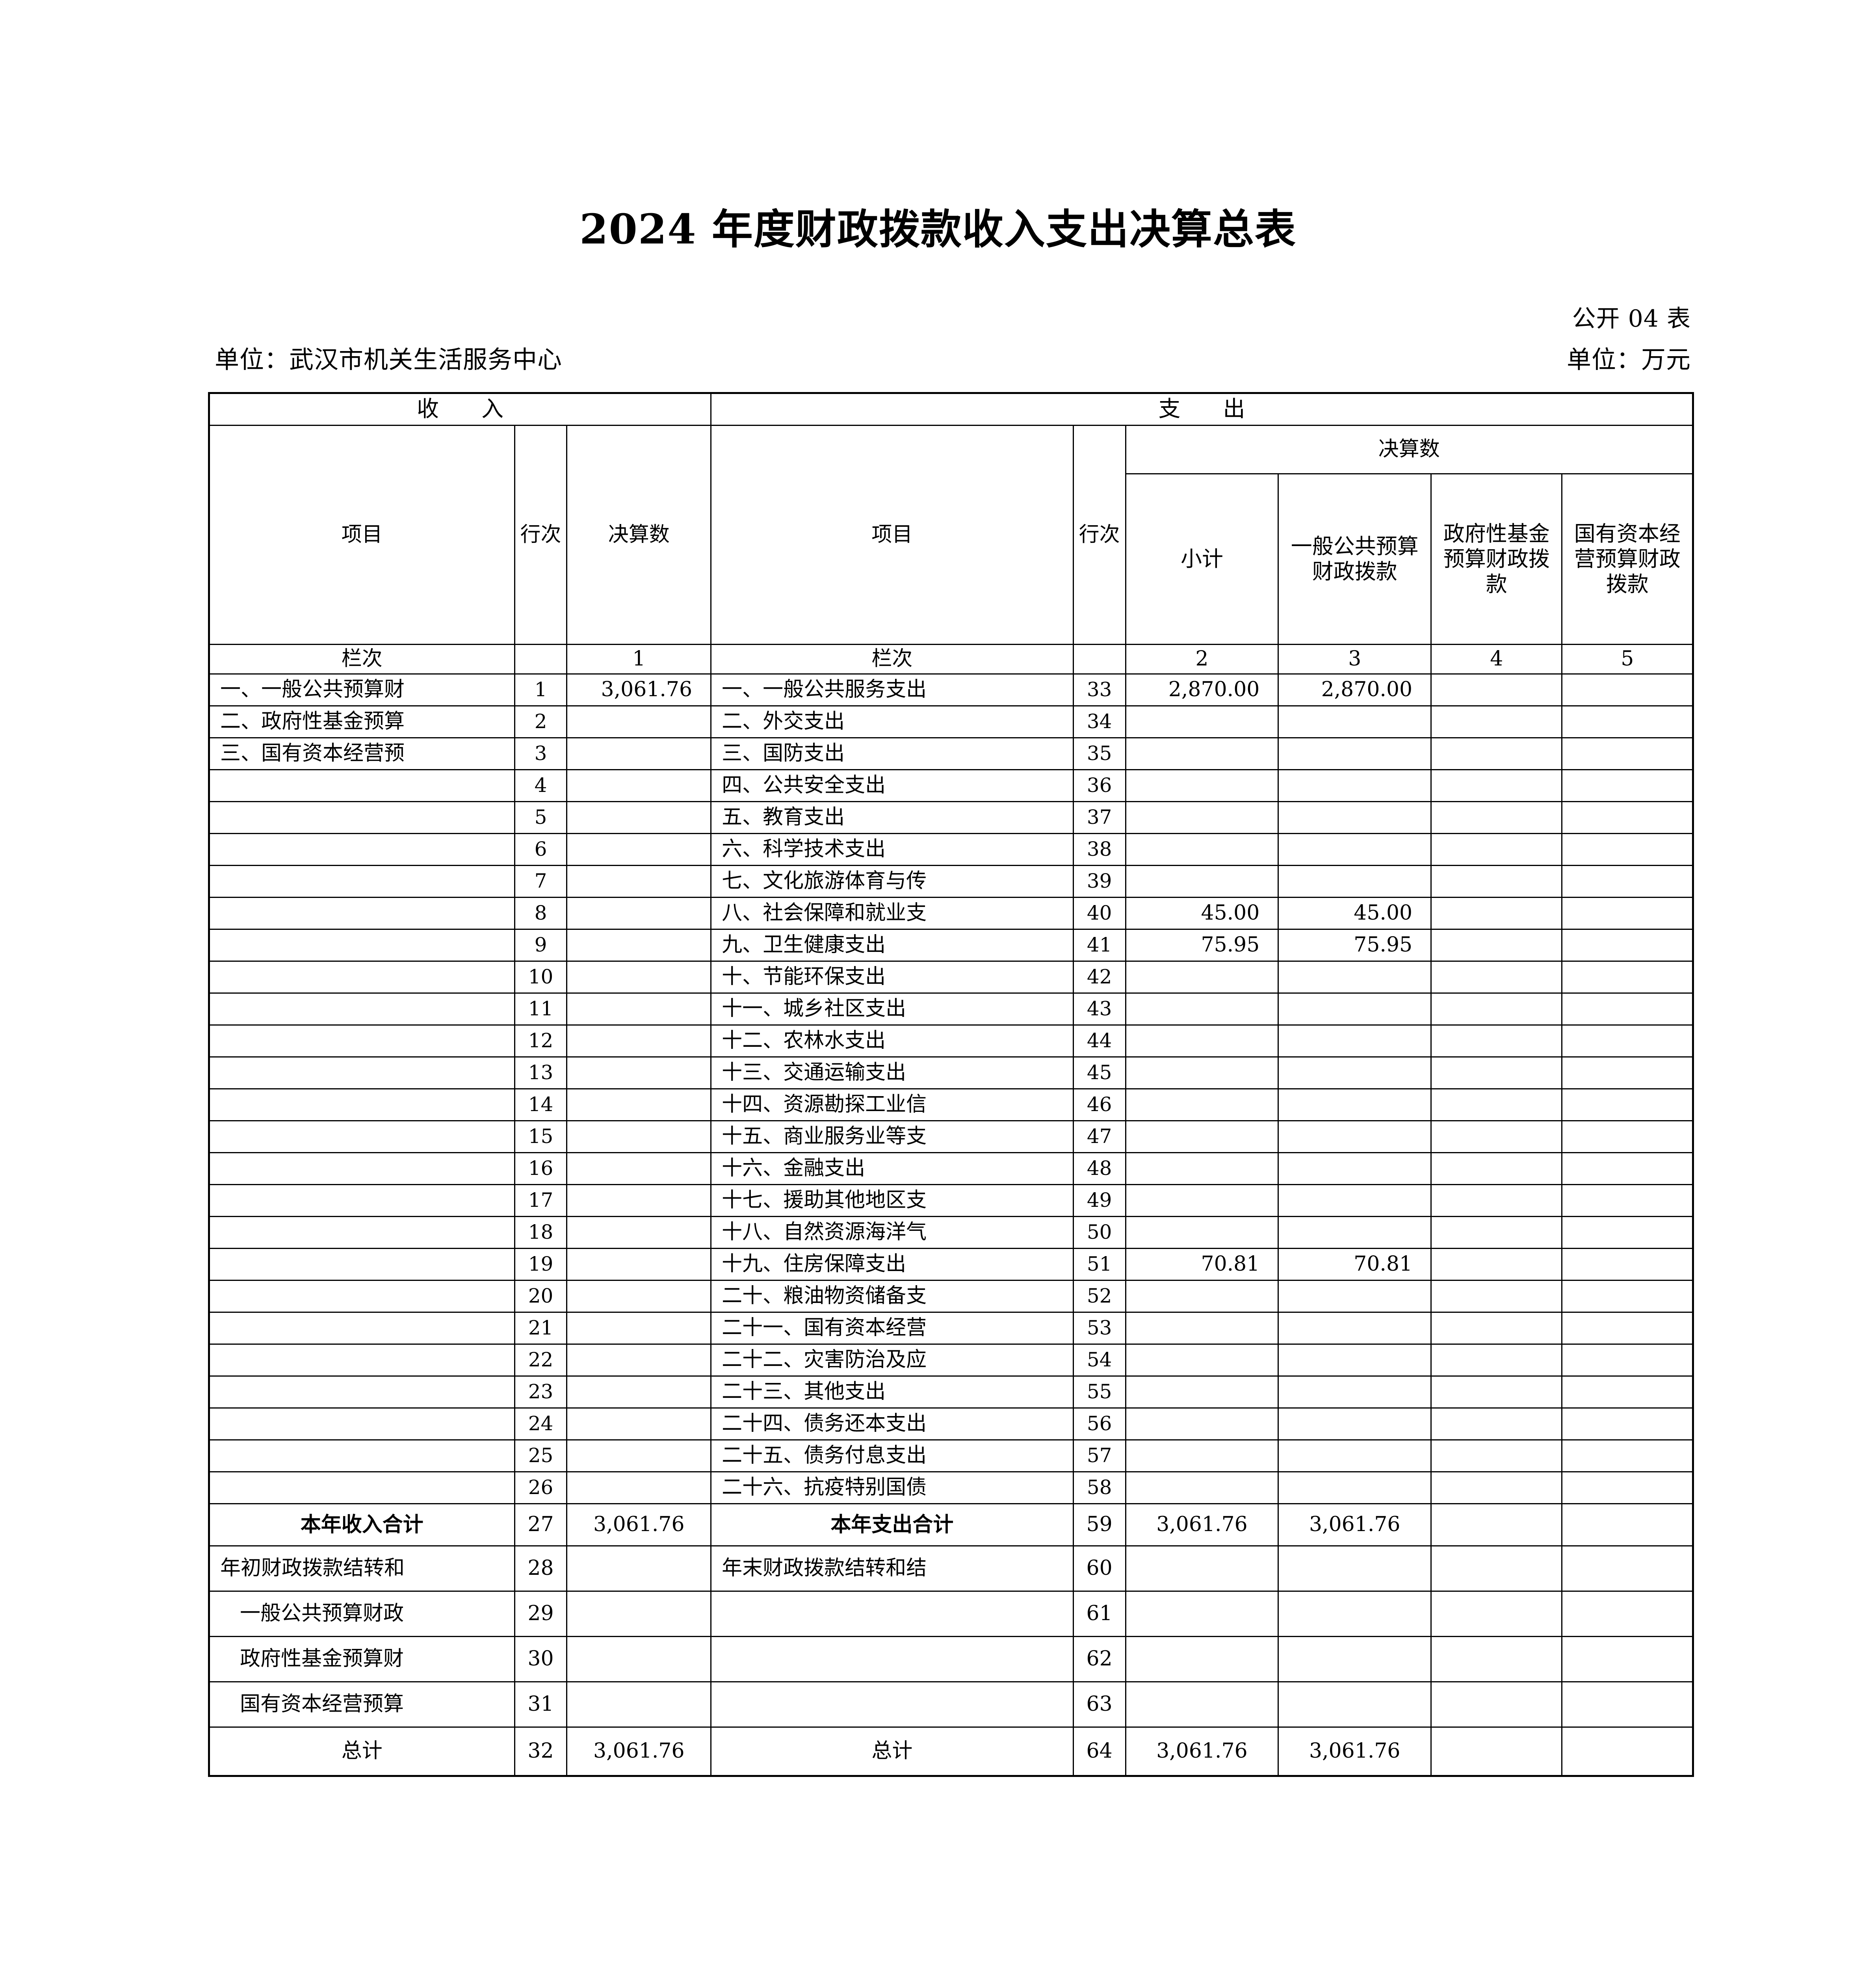 This screenshot has width=1876, height=1970. Describe the element at coordinates (892, 535) in the screenshot. I see `header-expense-item: 项目` at that location.